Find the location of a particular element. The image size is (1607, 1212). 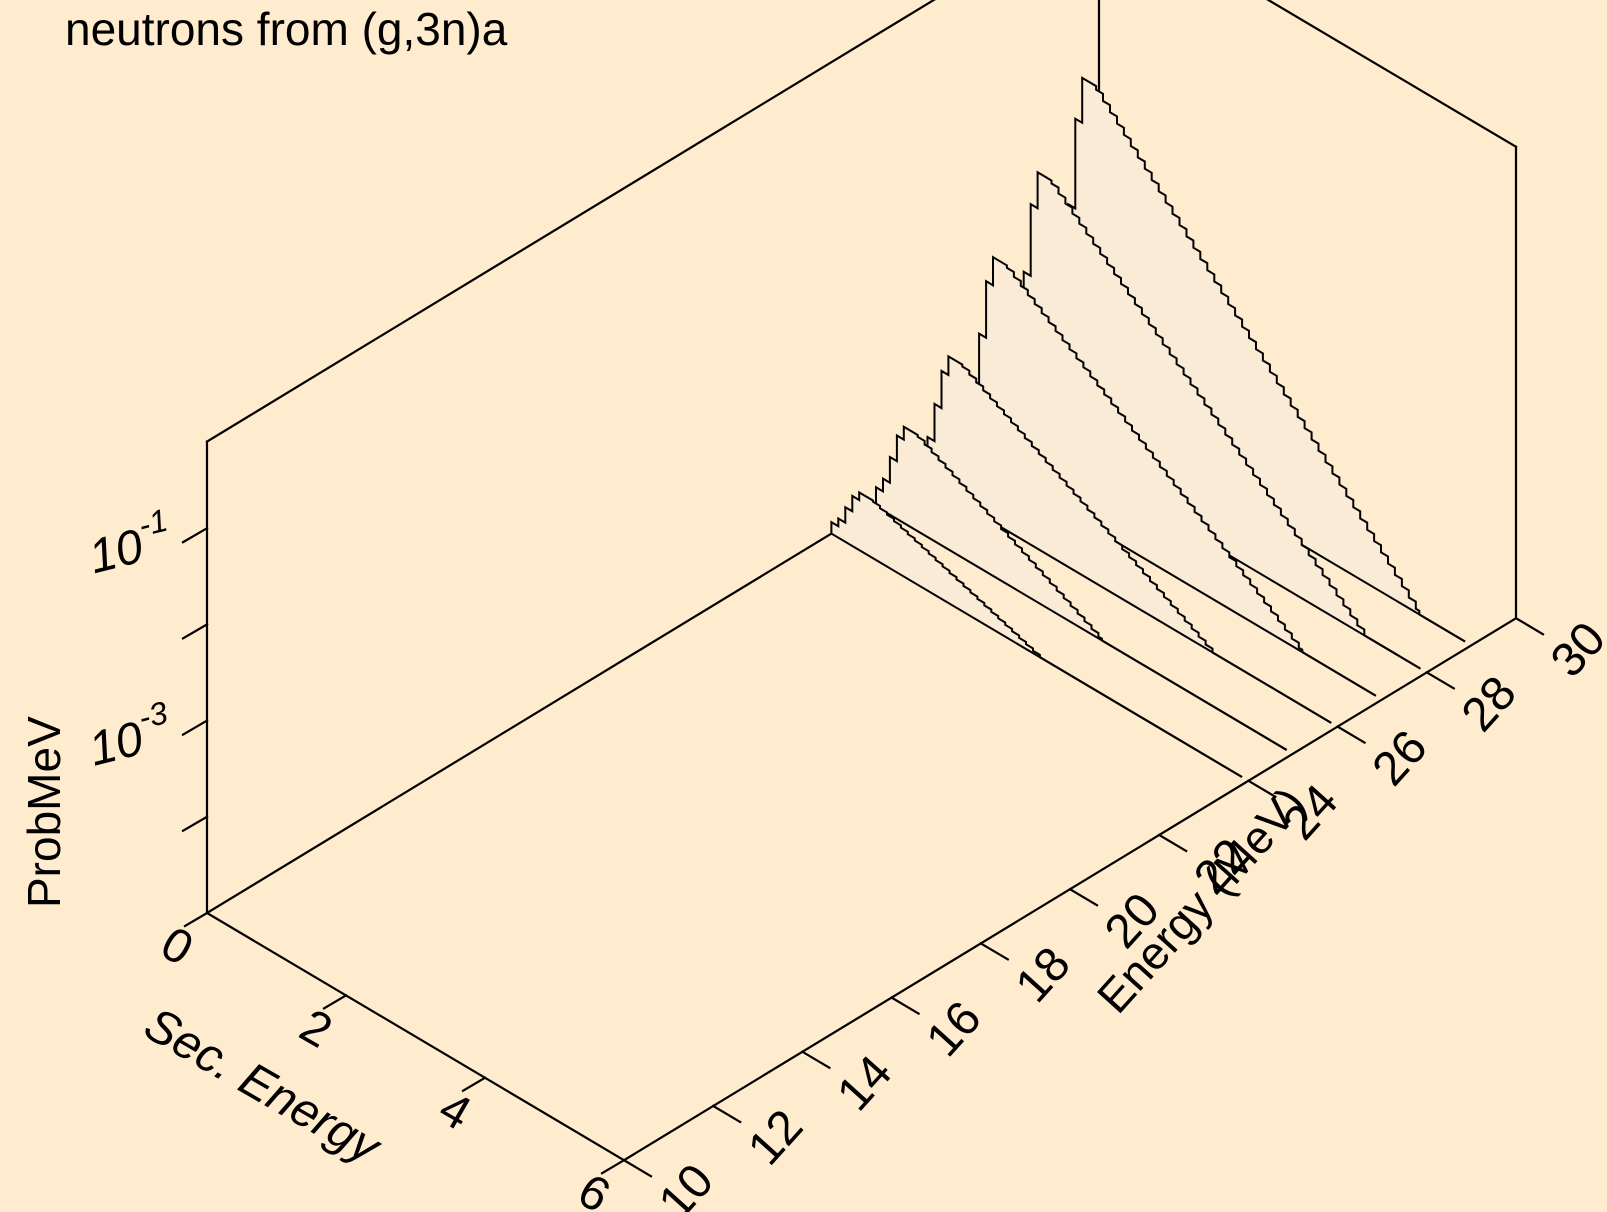

z-tick-label: 10⁻¹ is located at coordinates (127, 543).